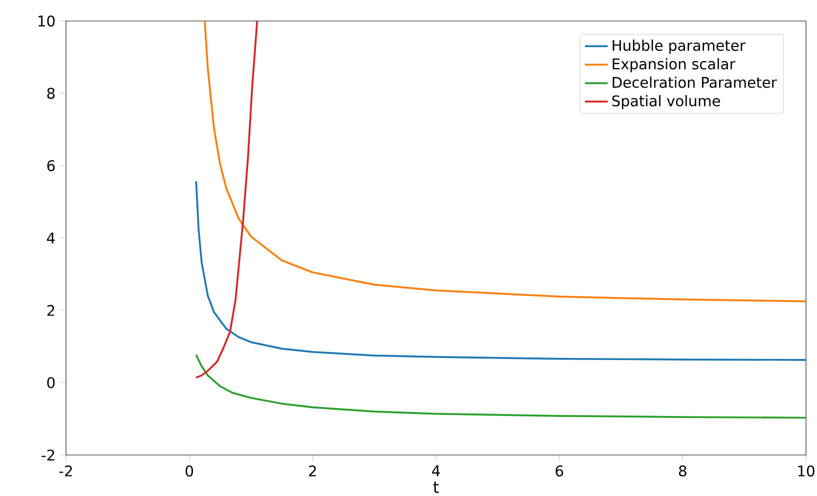  What do you see at coordinates (436, 487) in the screenshot?
I see `x-axis-title: t` at bounding box center [436, 487].